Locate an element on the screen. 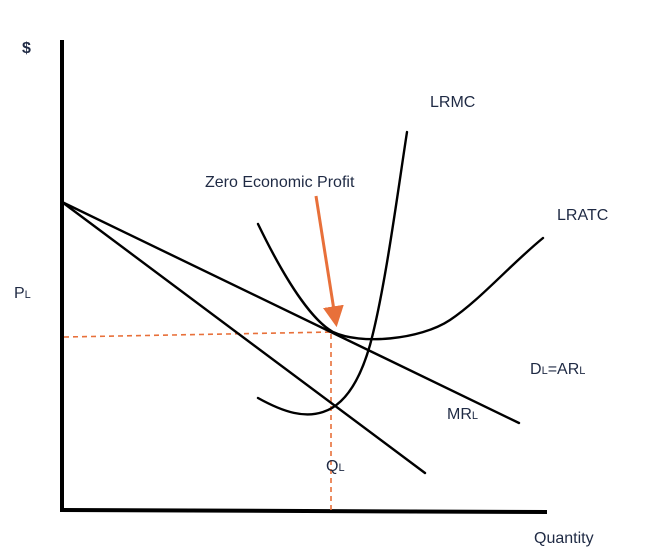 This screenshot has width=653, height=556. lratc-label: LRATC is located at coordinates (582, 215).